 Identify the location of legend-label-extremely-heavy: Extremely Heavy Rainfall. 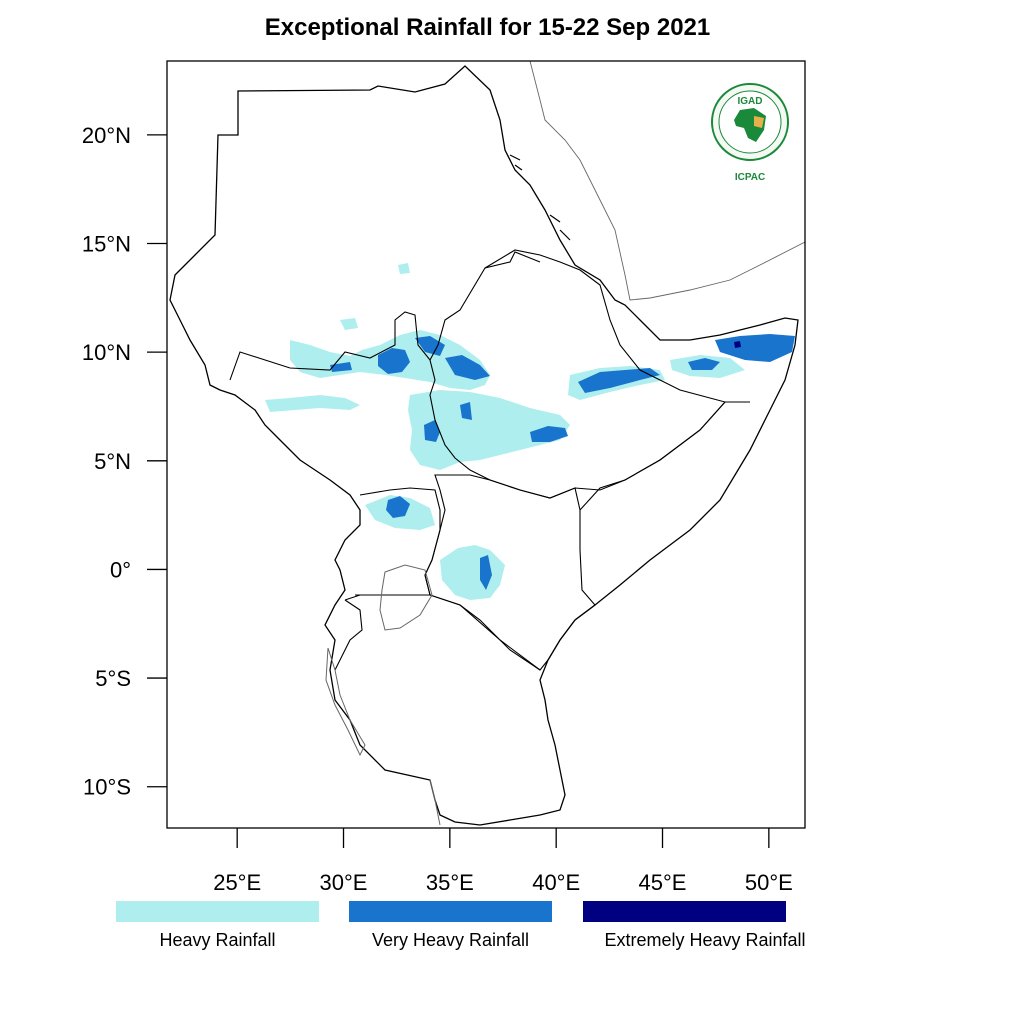
(705, 940).